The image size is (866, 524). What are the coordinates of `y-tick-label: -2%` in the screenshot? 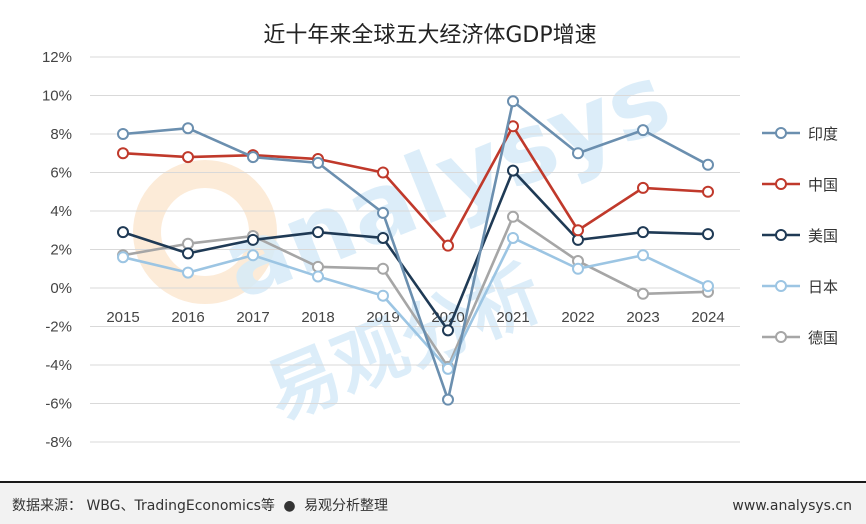 It's located at (58, 327).